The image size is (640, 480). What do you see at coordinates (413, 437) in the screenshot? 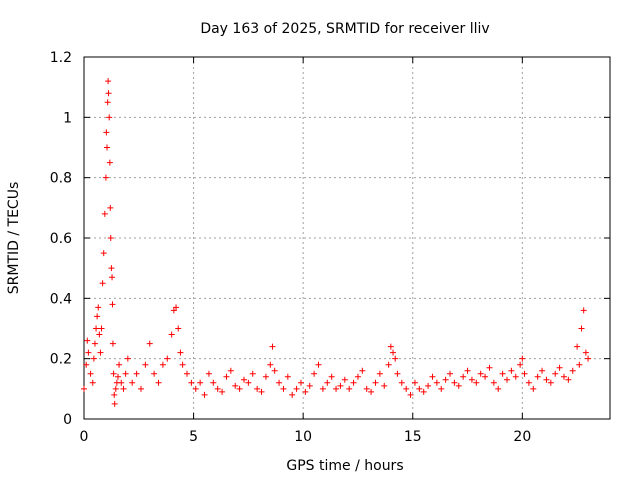
I see `x-tick-label: 15` at bounding box center [413, 437].